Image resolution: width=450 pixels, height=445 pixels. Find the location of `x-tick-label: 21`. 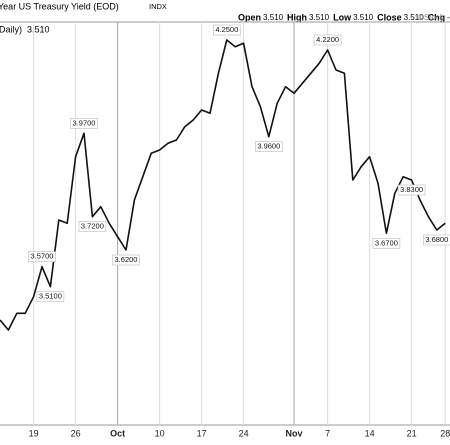

x-tick-label: 21 is located at coordinates (412, 433).